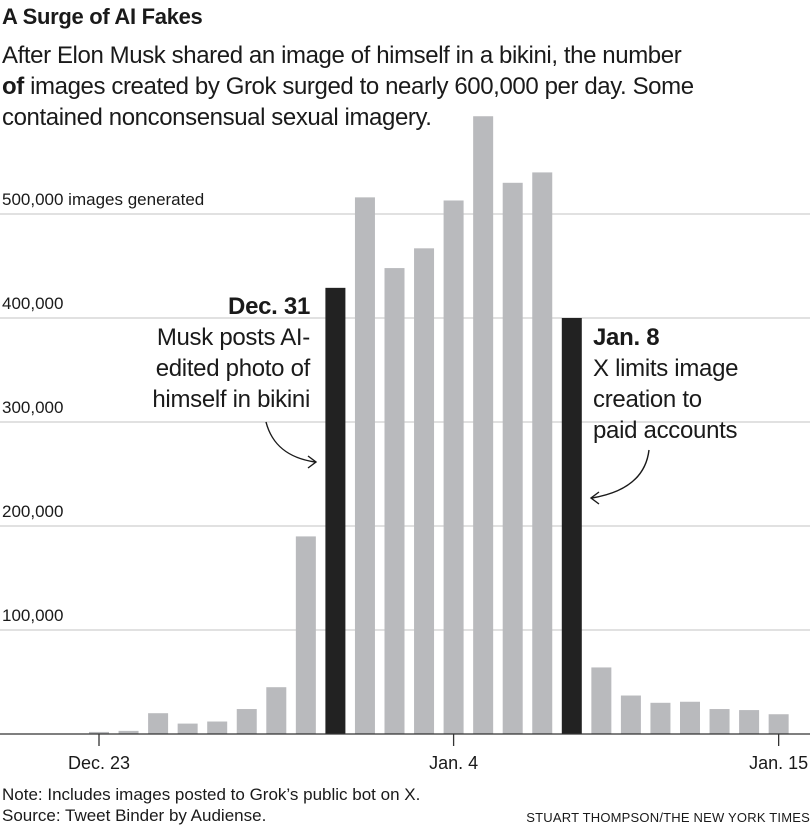 The height and width of the screenshot is (828, 810). Describe the element at coordinates (626, 337) in the screenshot. I see `annotation-jan8-date: Jan. 8` at that location.